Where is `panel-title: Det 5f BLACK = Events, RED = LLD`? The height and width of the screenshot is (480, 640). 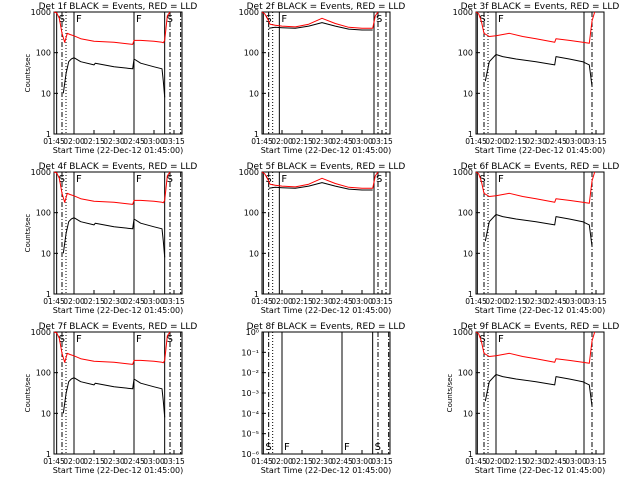
panel-title: Det 5f BLACK = Events, RED = LLD is located at coordinates (326, 167).